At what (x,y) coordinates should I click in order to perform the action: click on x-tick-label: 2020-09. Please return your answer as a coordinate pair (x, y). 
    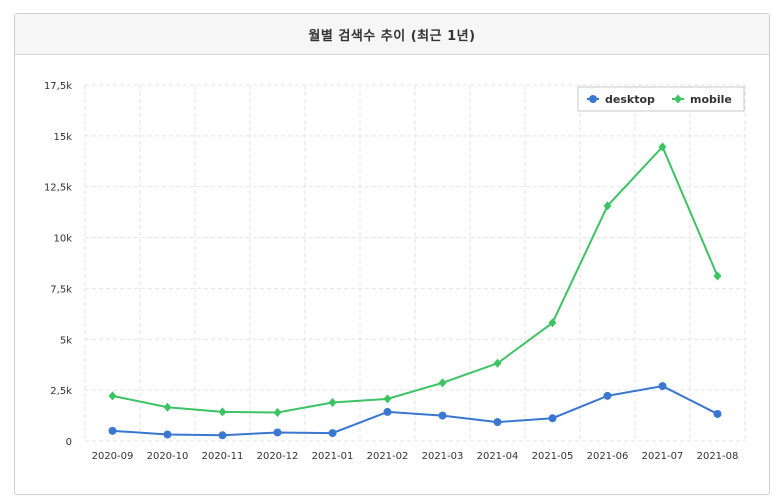
    Looking at the image, I should click on (113, 456).